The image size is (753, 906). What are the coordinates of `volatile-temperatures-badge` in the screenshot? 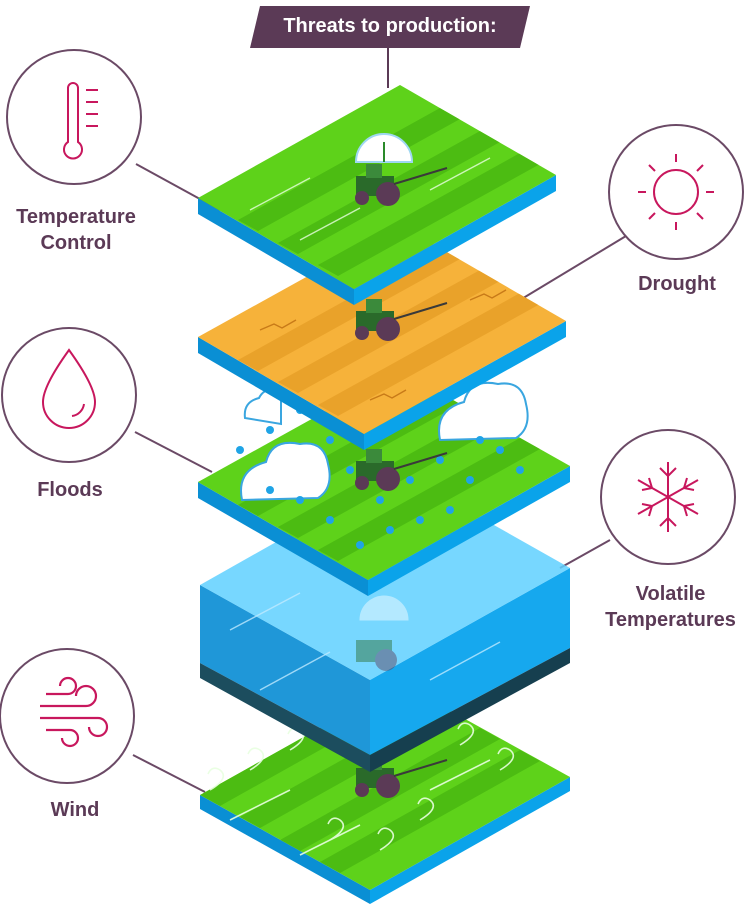 It's located at (668, 497).